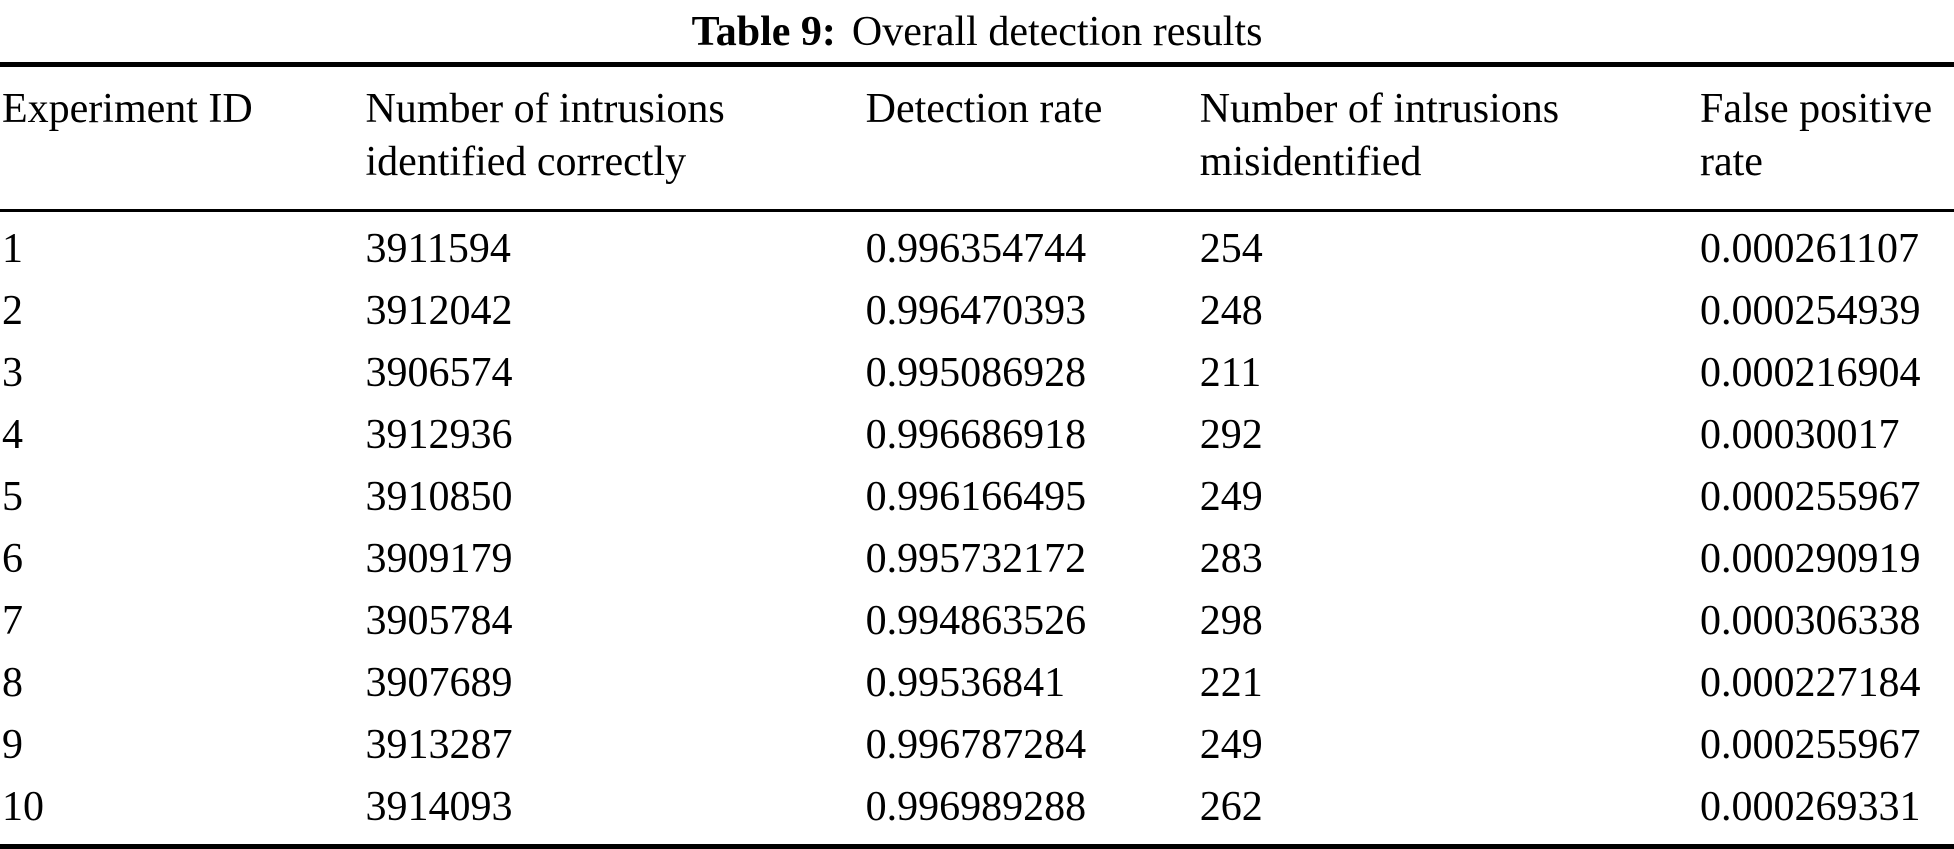 The width and height of the screenshot is (1954, 849). What do you see at coordinates (439, 621) in the screenshot?
I see `cell-intrusions-correct: 3905784` at bounding box center [439, 621].